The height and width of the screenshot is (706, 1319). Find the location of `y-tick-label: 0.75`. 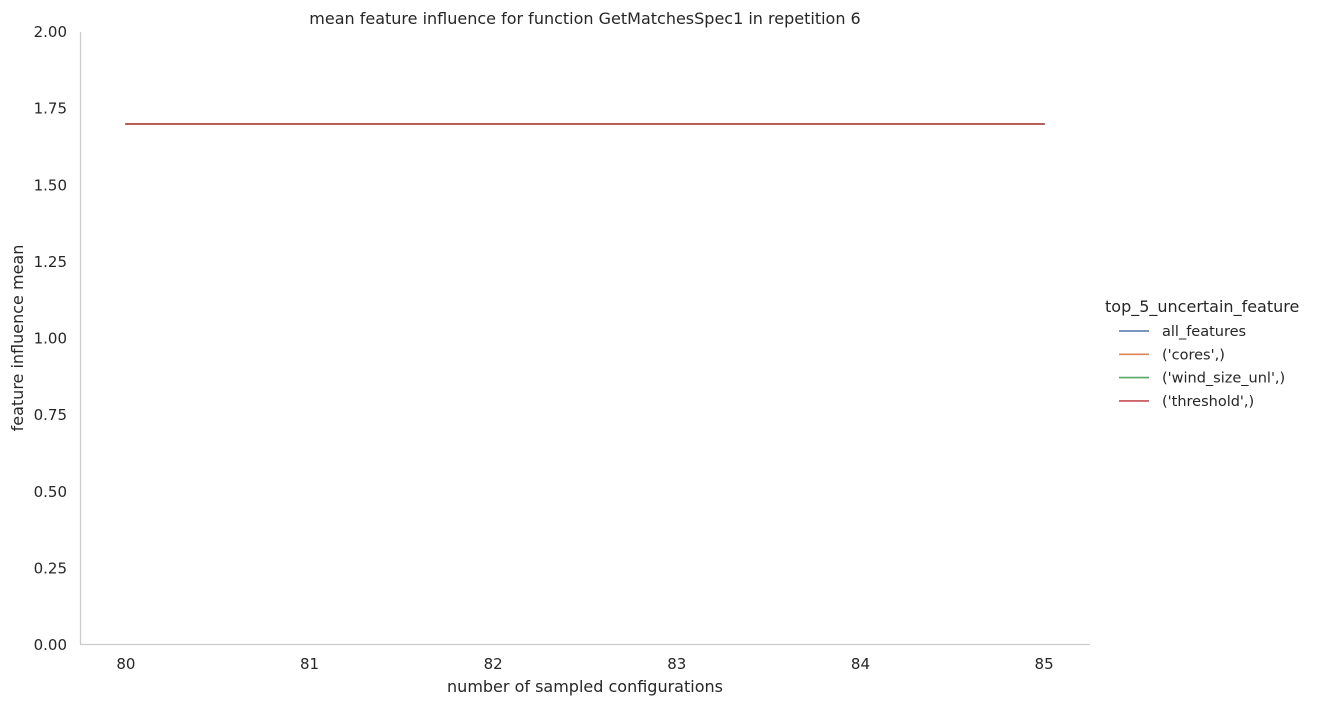

y-tick-label: 0.75 is located at coordinates (50, 415).